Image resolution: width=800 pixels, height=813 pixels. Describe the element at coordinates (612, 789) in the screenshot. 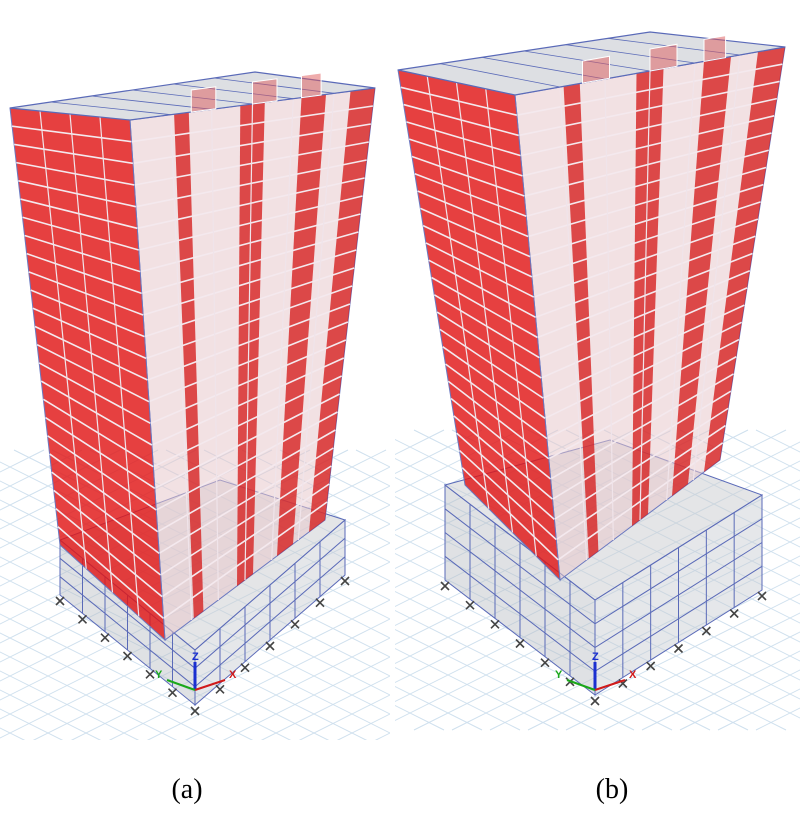

I see `panel-label: (b)` at that location.